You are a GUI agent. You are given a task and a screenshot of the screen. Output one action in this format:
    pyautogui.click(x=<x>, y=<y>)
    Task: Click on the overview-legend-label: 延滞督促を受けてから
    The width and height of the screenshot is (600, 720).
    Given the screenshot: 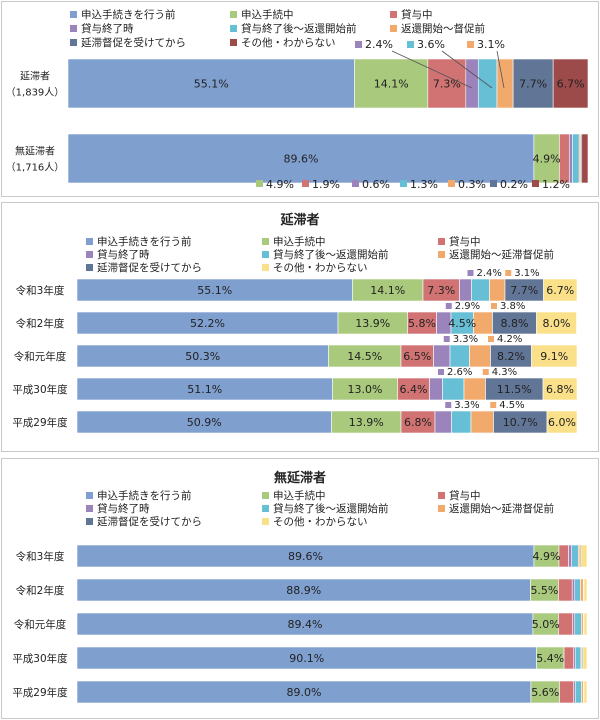 What is the action you would take?
    pyautogui.click(x=133, y=42)
    